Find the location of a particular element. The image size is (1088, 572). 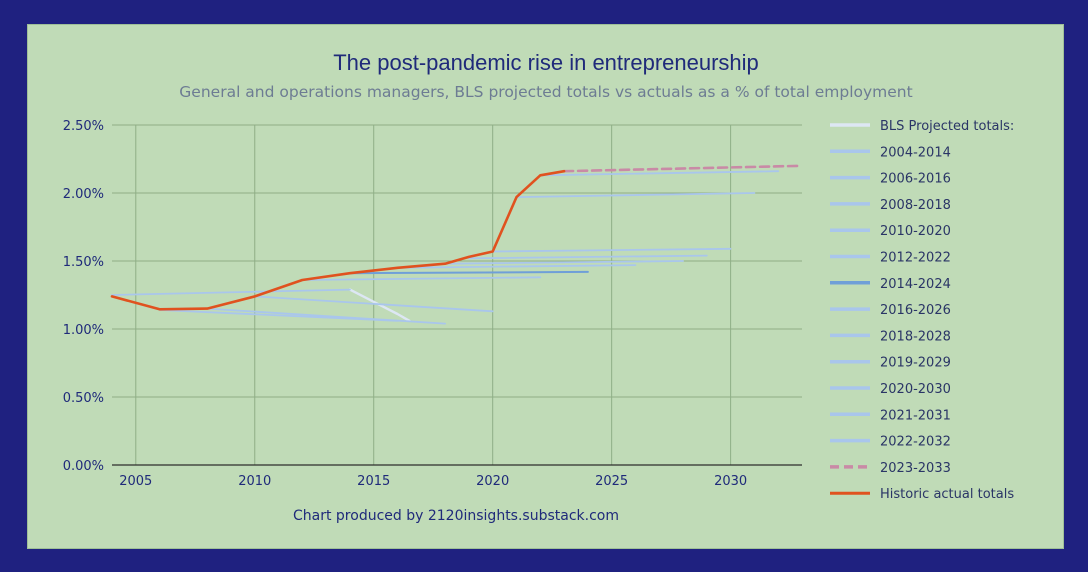

y-tick-label: 2.50% is located at coordinates (83, 126).